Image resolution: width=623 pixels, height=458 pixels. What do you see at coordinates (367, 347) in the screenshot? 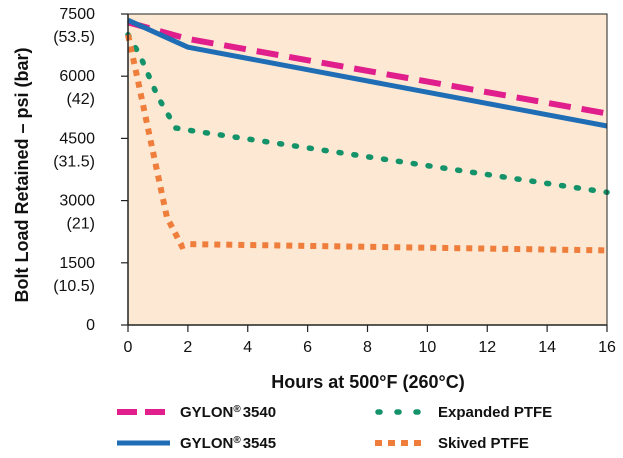
I see `x-tick-label: 8` at bounding box center [367, 347].